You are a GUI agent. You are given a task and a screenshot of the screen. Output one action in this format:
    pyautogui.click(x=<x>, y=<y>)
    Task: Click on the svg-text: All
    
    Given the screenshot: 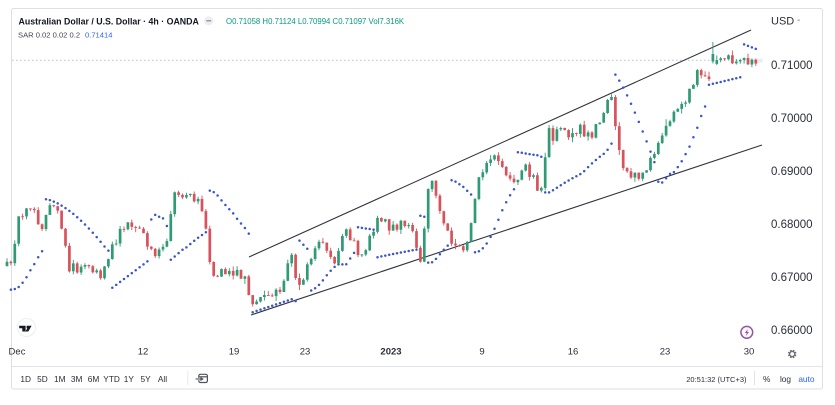 What is the action you would take?
    pyautogui.click(x=162, y=379)
    